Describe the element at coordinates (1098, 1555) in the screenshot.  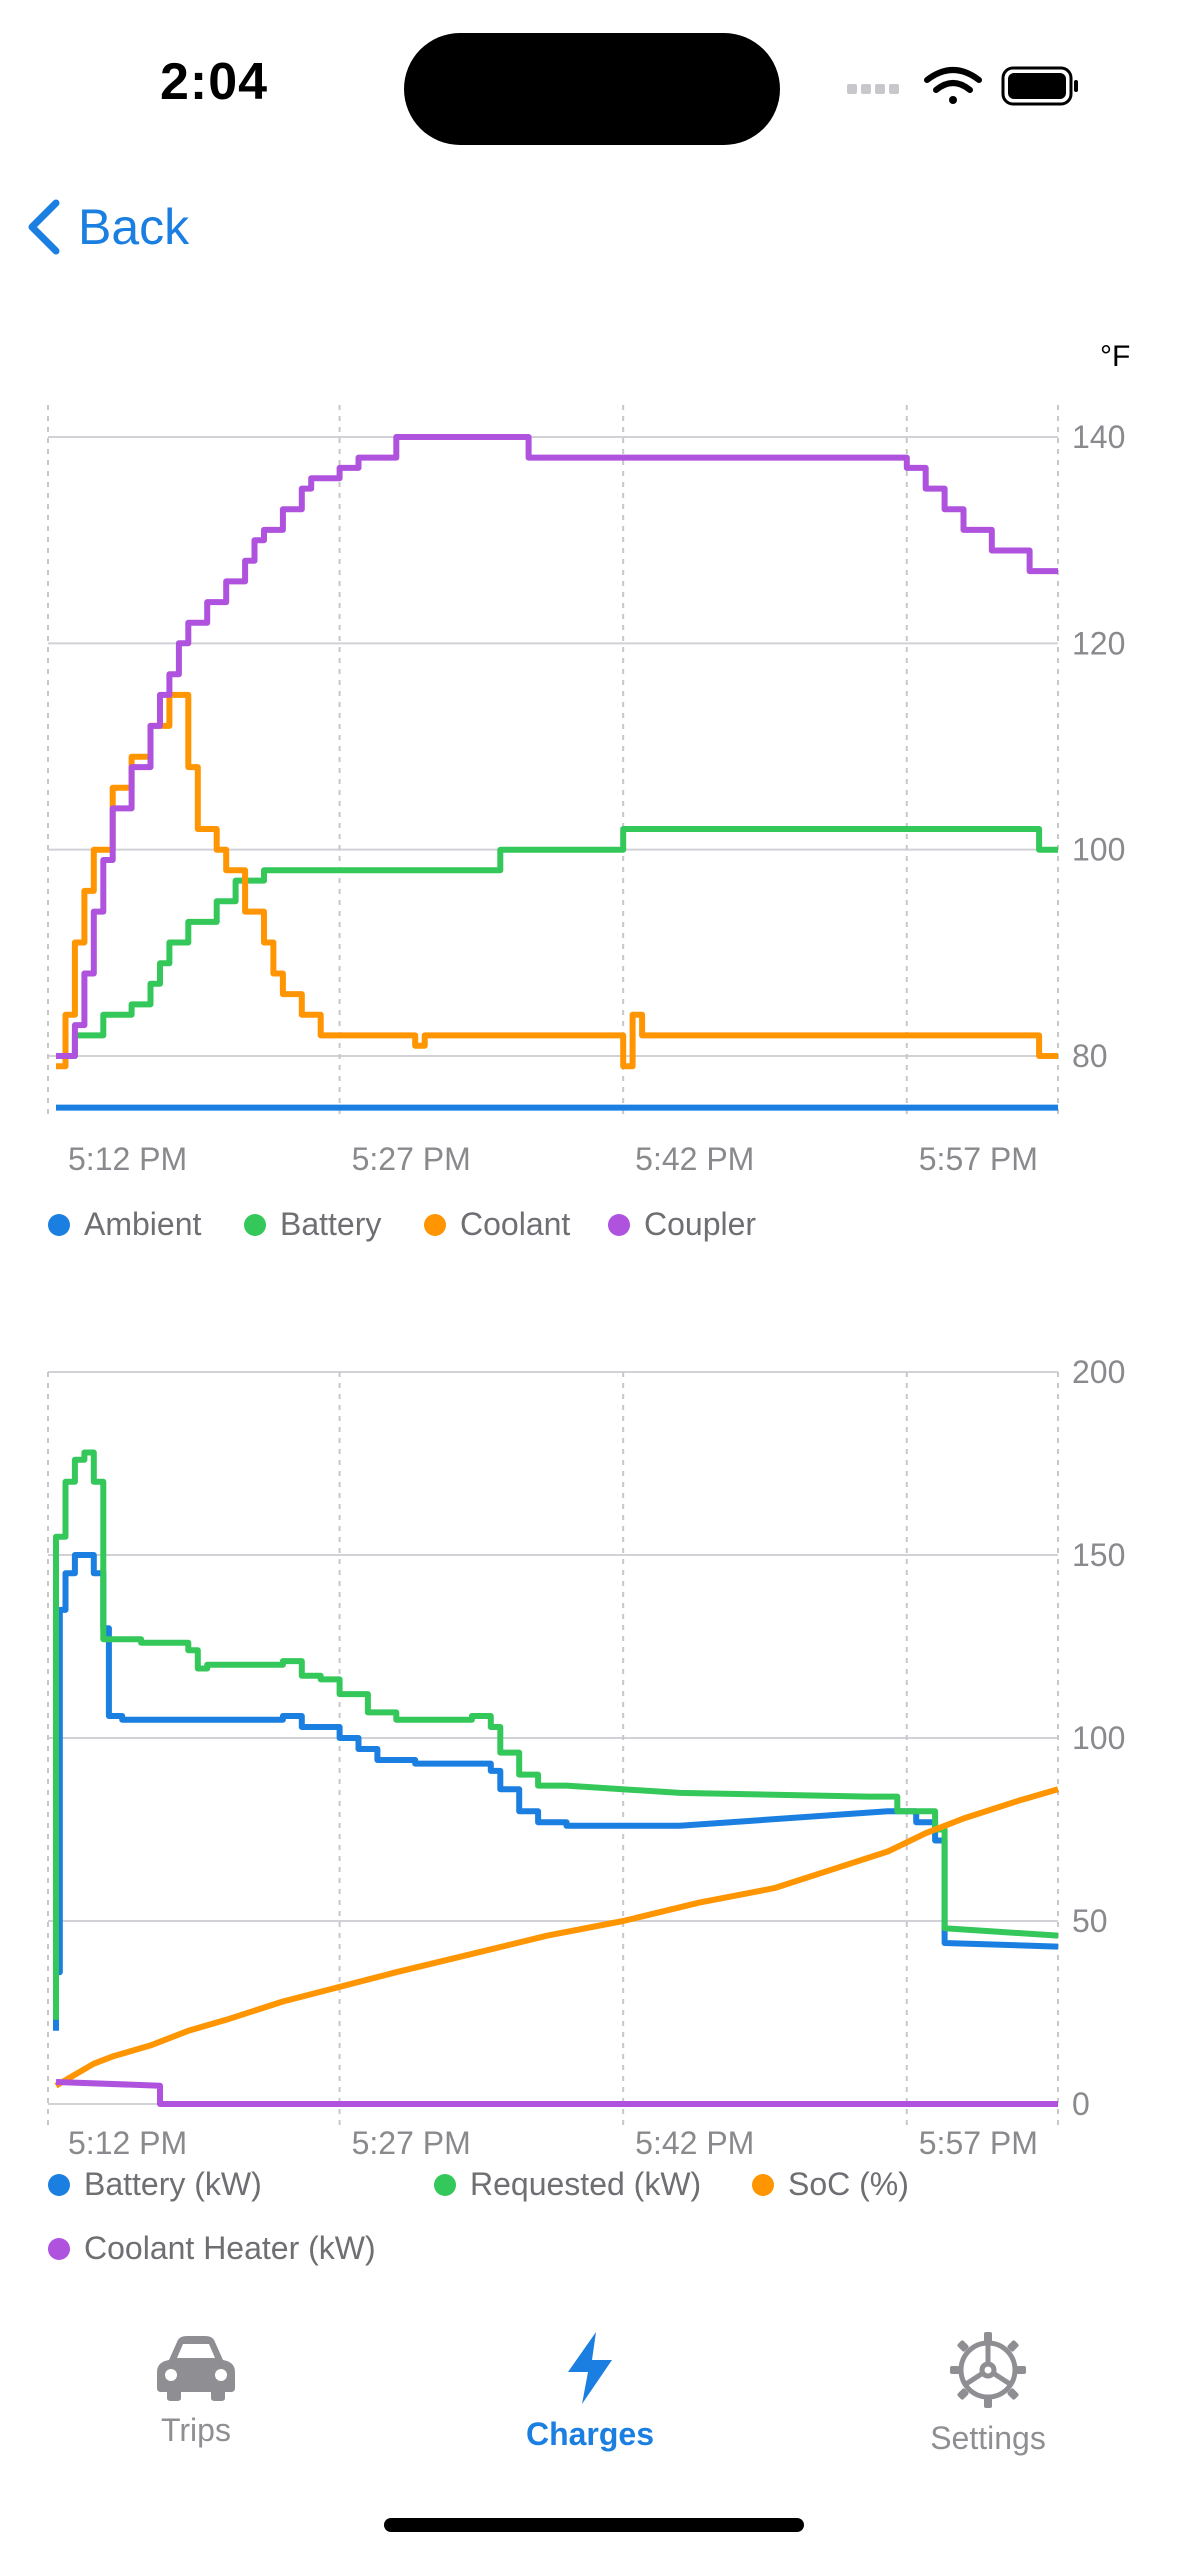
I see `y-tick-label: 150` at that location.